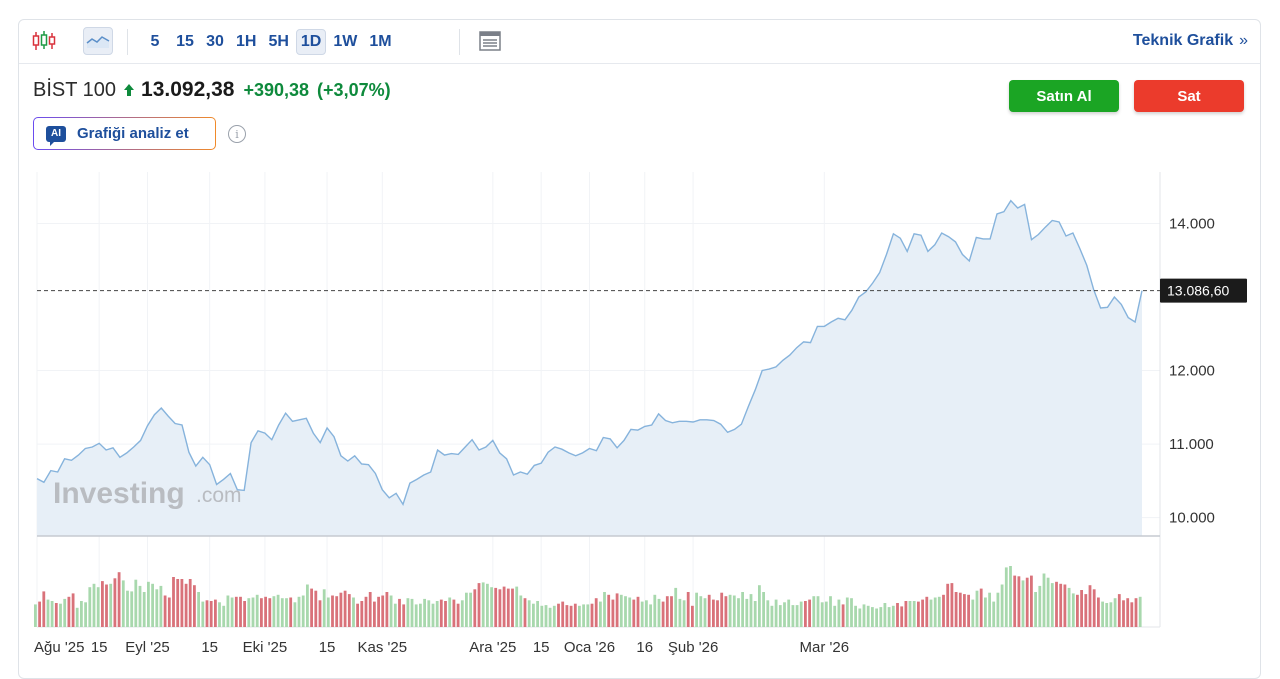 The image size is (1280, 679). Describe the element at coordinates (278, 41) in the screenshot. I see `interval-5h: 5H` at that location.